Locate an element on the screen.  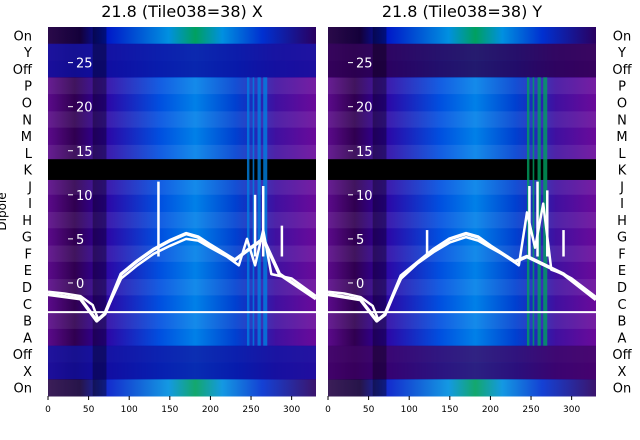
row-label: H is located at coordinates (622, 221).